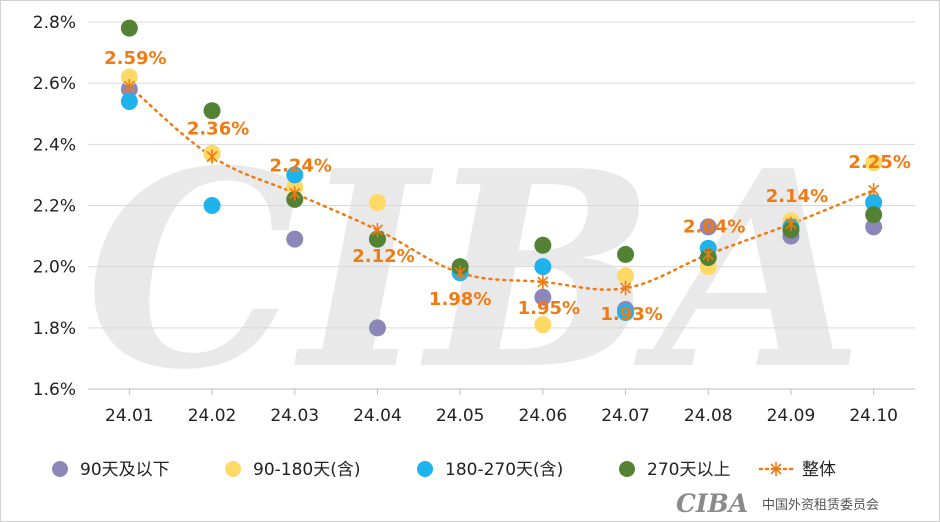  I want to click on y-axis-ticks: 1.6% 1.8% 2.0% 2.2% 2.4% 2.6% 2.8%, so click(54, 206).